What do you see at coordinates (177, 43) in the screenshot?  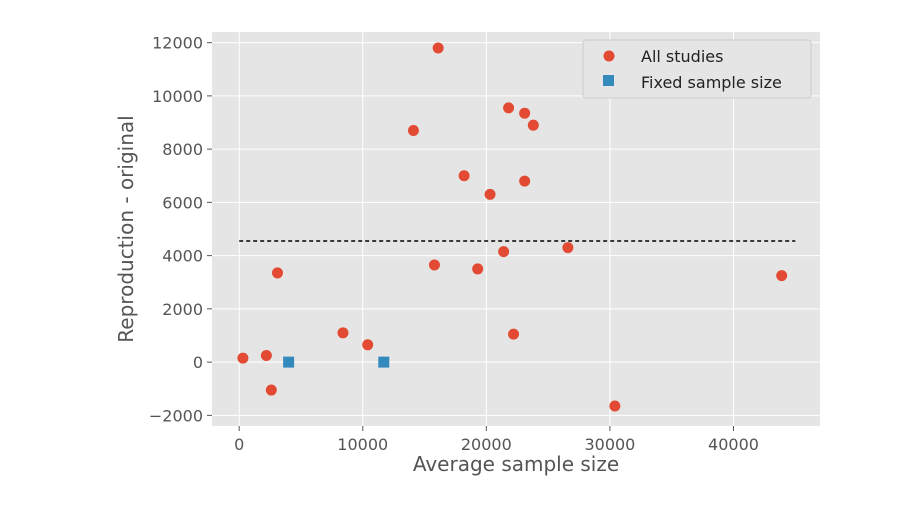 I see `y-tick-label: 12000` at bounding box center [177, 43].